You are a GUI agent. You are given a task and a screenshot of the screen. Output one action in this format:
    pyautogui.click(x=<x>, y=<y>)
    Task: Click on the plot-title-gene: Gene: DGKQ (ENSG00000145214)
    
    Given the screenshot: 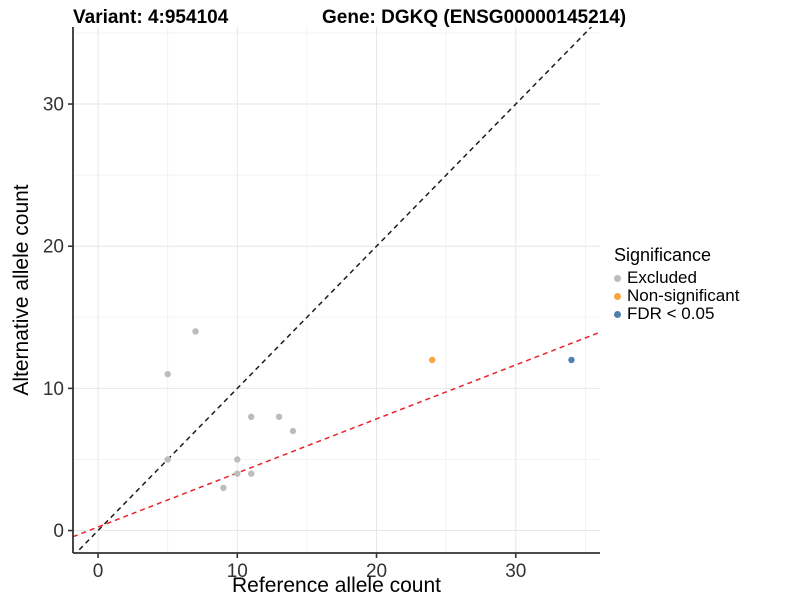 What is the action you would take?
    pyautogui.click(x=474, y=17)
    